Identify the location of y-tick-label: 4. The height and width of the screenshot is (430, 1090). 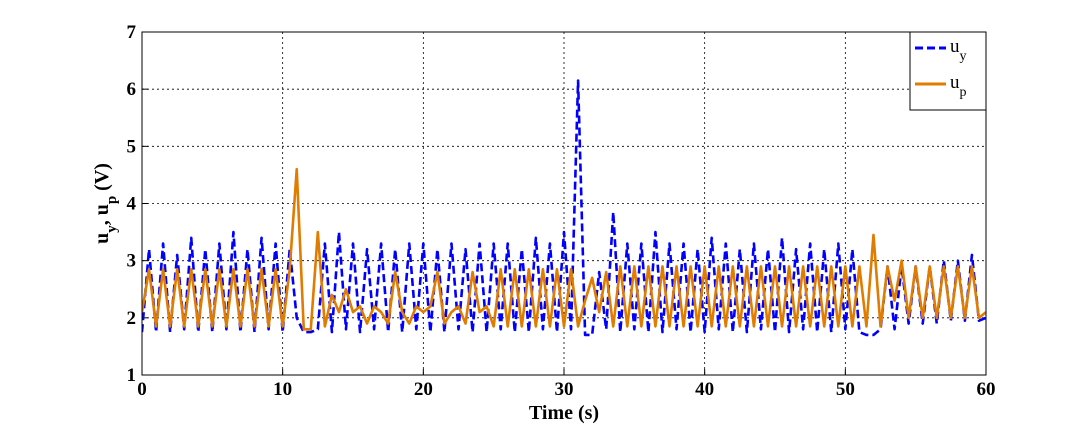
(132, 204).